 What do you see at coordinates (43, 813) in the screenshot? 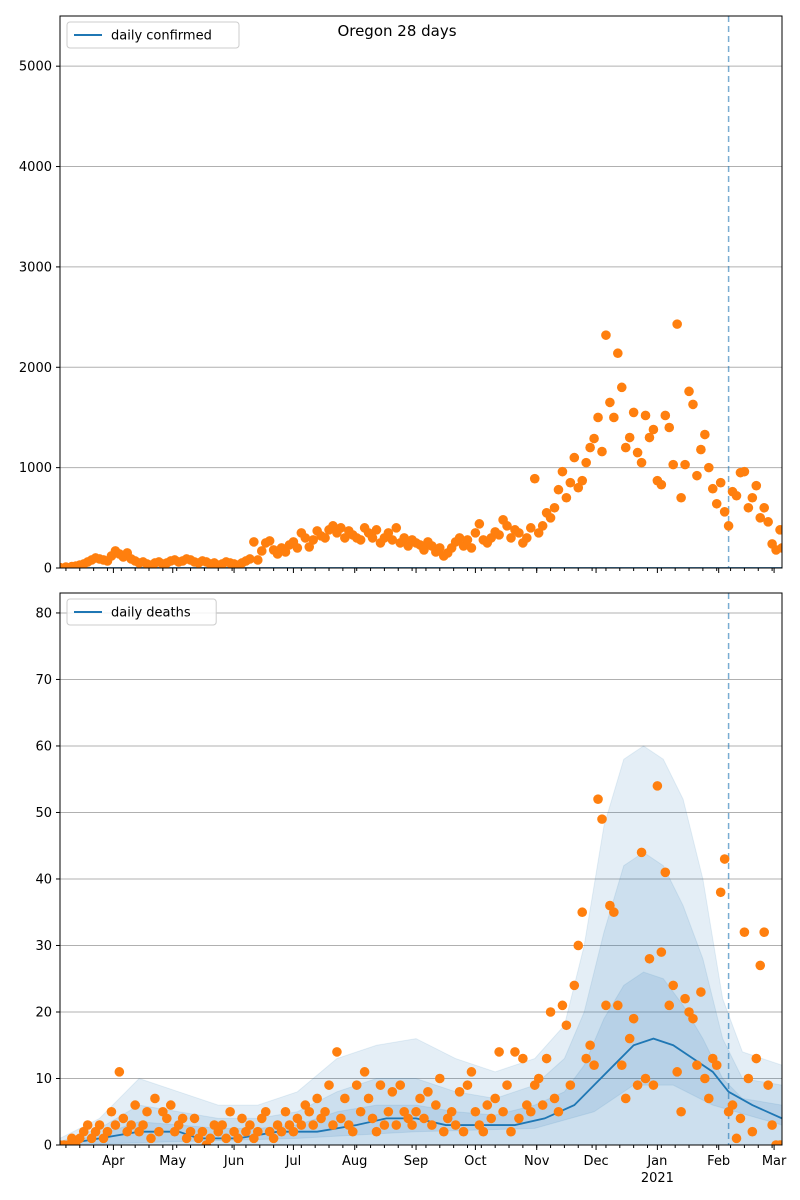
I see `y-tick-label: 50` at bounding box center [43, 813].